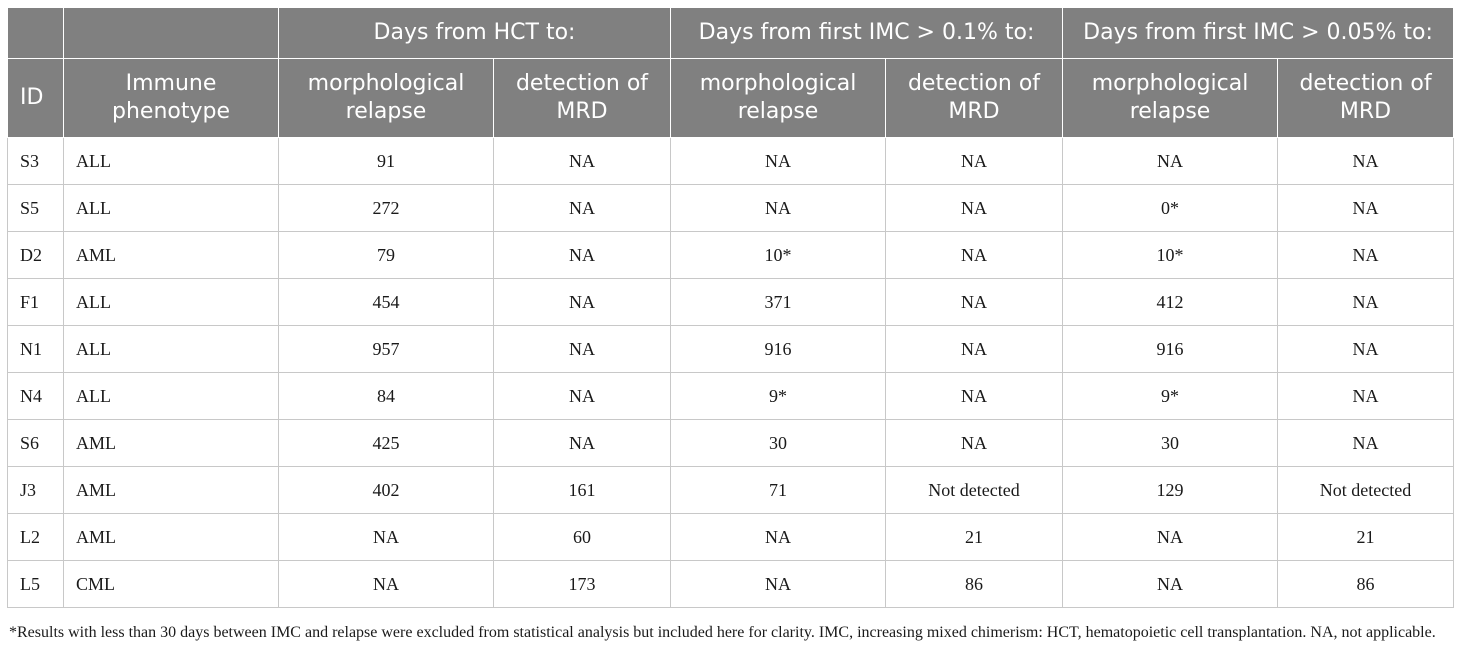  I want to click on table-row: N1 ALL 957 NA 916 NA 916 NA, so click(731, 349).